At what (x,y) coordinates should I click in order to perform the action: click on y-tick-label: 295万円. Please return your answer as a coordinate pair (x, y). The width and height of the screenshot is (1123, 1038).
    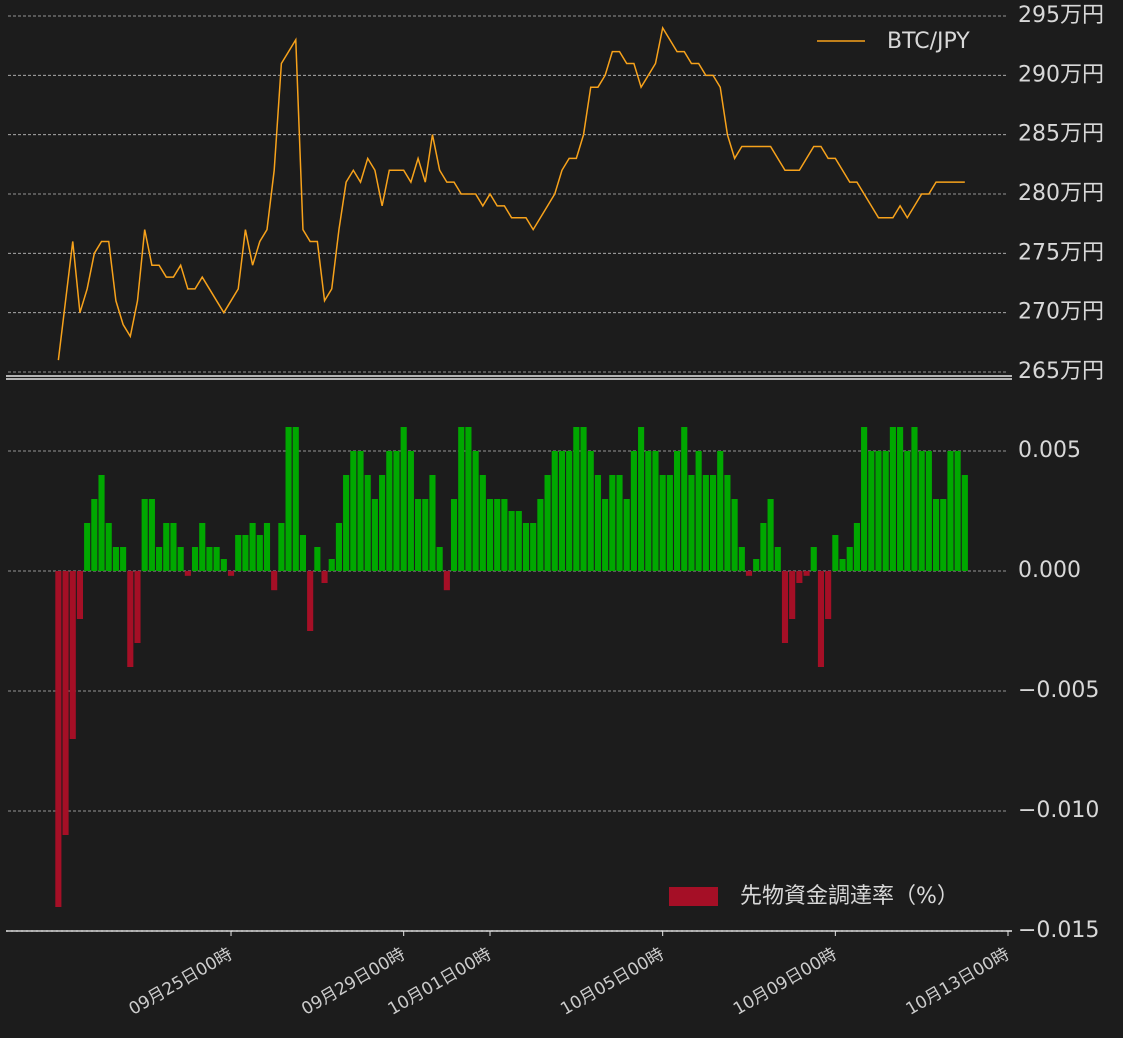
    Looking at the image, I should click on (1061, 15).